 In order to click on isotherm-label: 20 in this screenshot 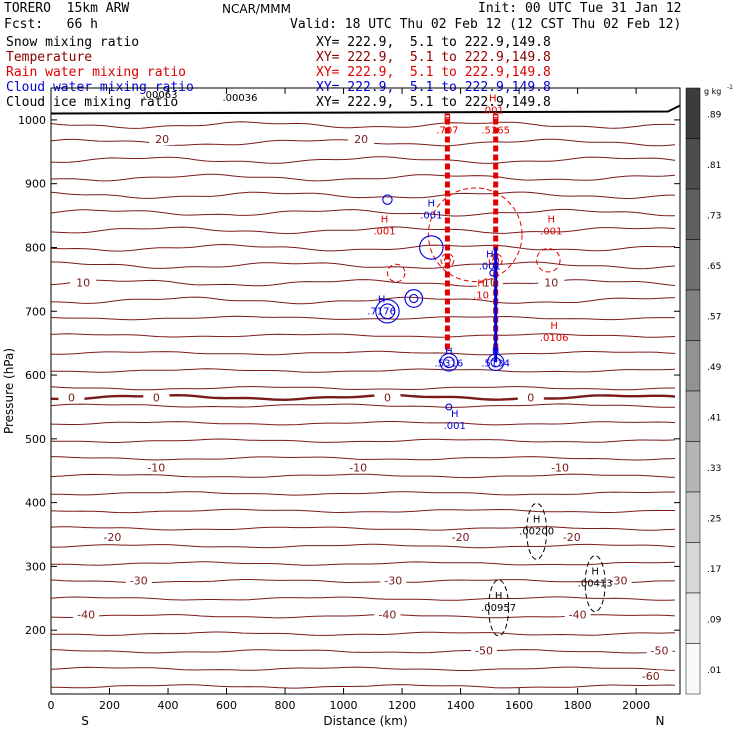, I will do `click(361, 139)`.